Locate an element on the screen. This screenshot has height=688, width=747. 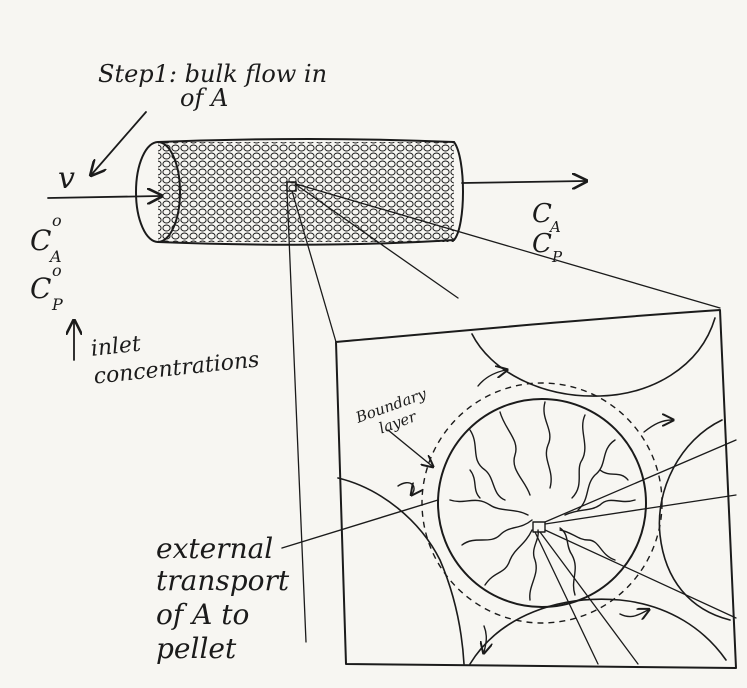
svg-text: pellet is located at coordinates (196, 648).